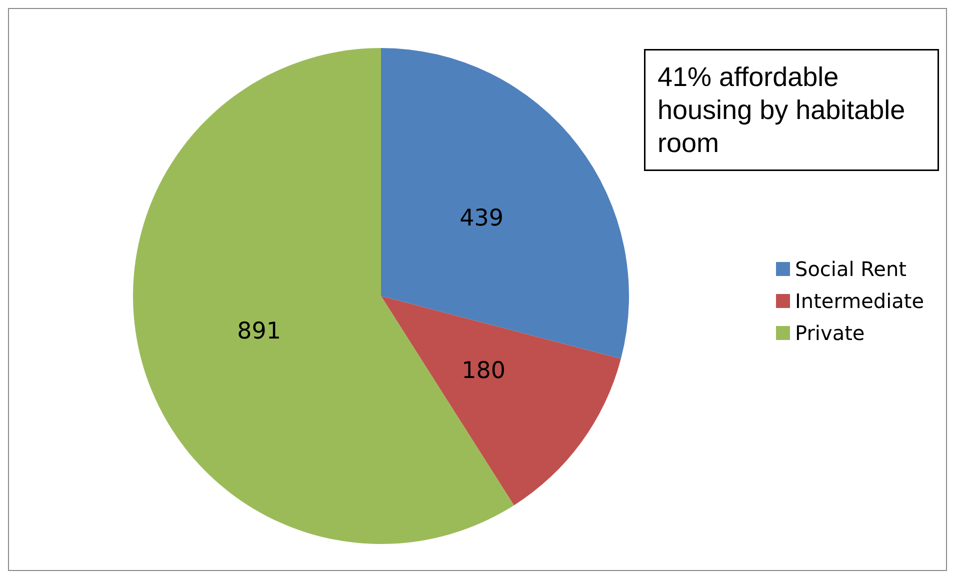  Describe the element at coordinates (484, 371) in the screenshot. I see `data-label: 180` at that location.